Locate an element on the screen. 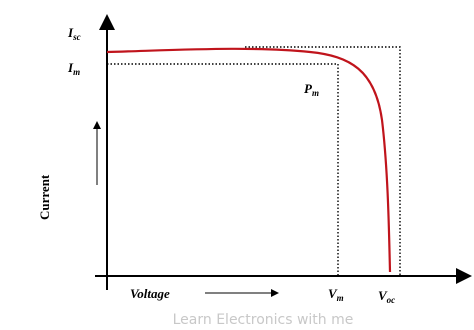 The width and height of the screenshot is (474, 330). vm-label: Vm is located at coordinates (336, 294).